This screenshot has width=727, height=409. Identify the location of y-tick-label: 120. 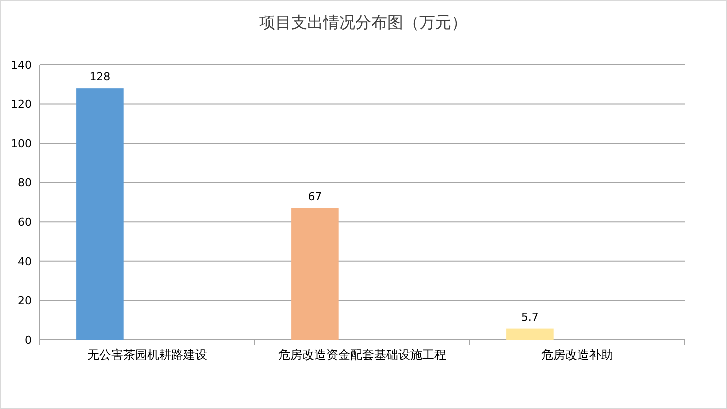
(21, 105).